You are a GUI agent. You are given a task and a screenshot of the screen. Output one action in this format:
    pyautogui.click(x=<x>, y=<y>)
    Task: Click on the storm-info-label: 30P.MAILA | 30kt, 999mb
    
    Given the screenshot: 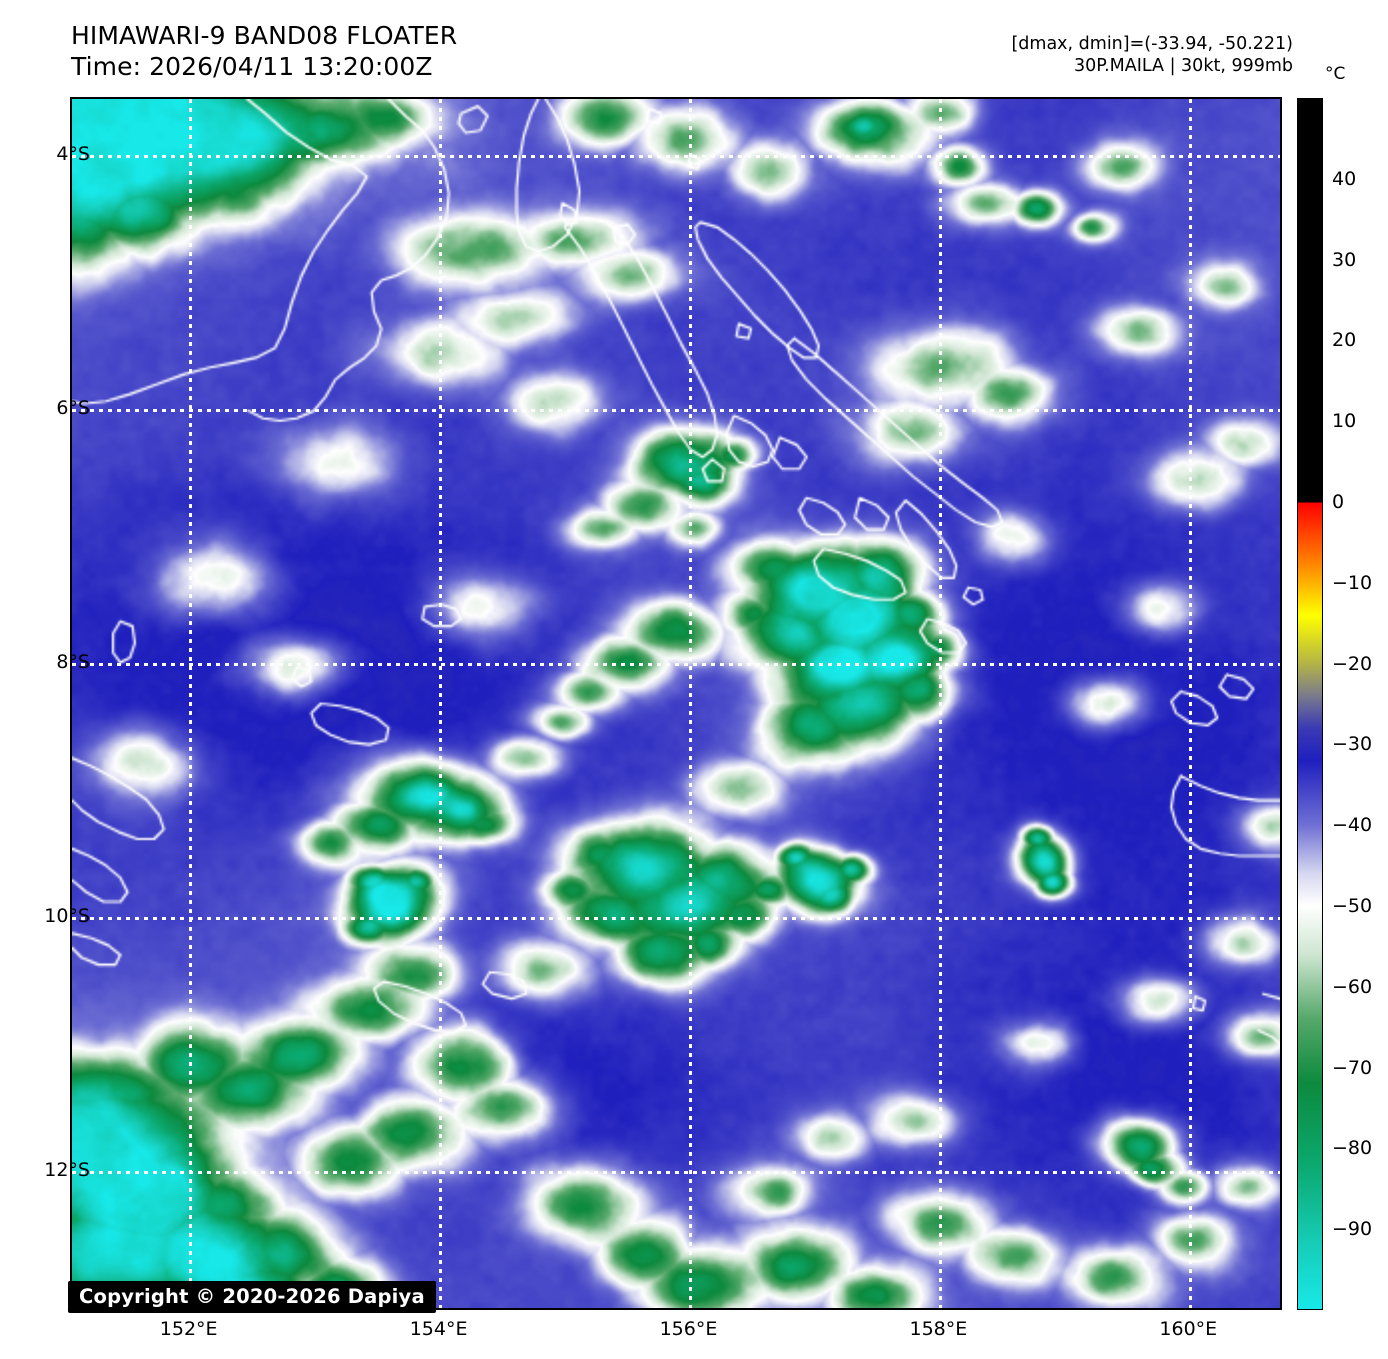 What is the action you would take?
    pyautogui.click(x=1183, y=66)
    